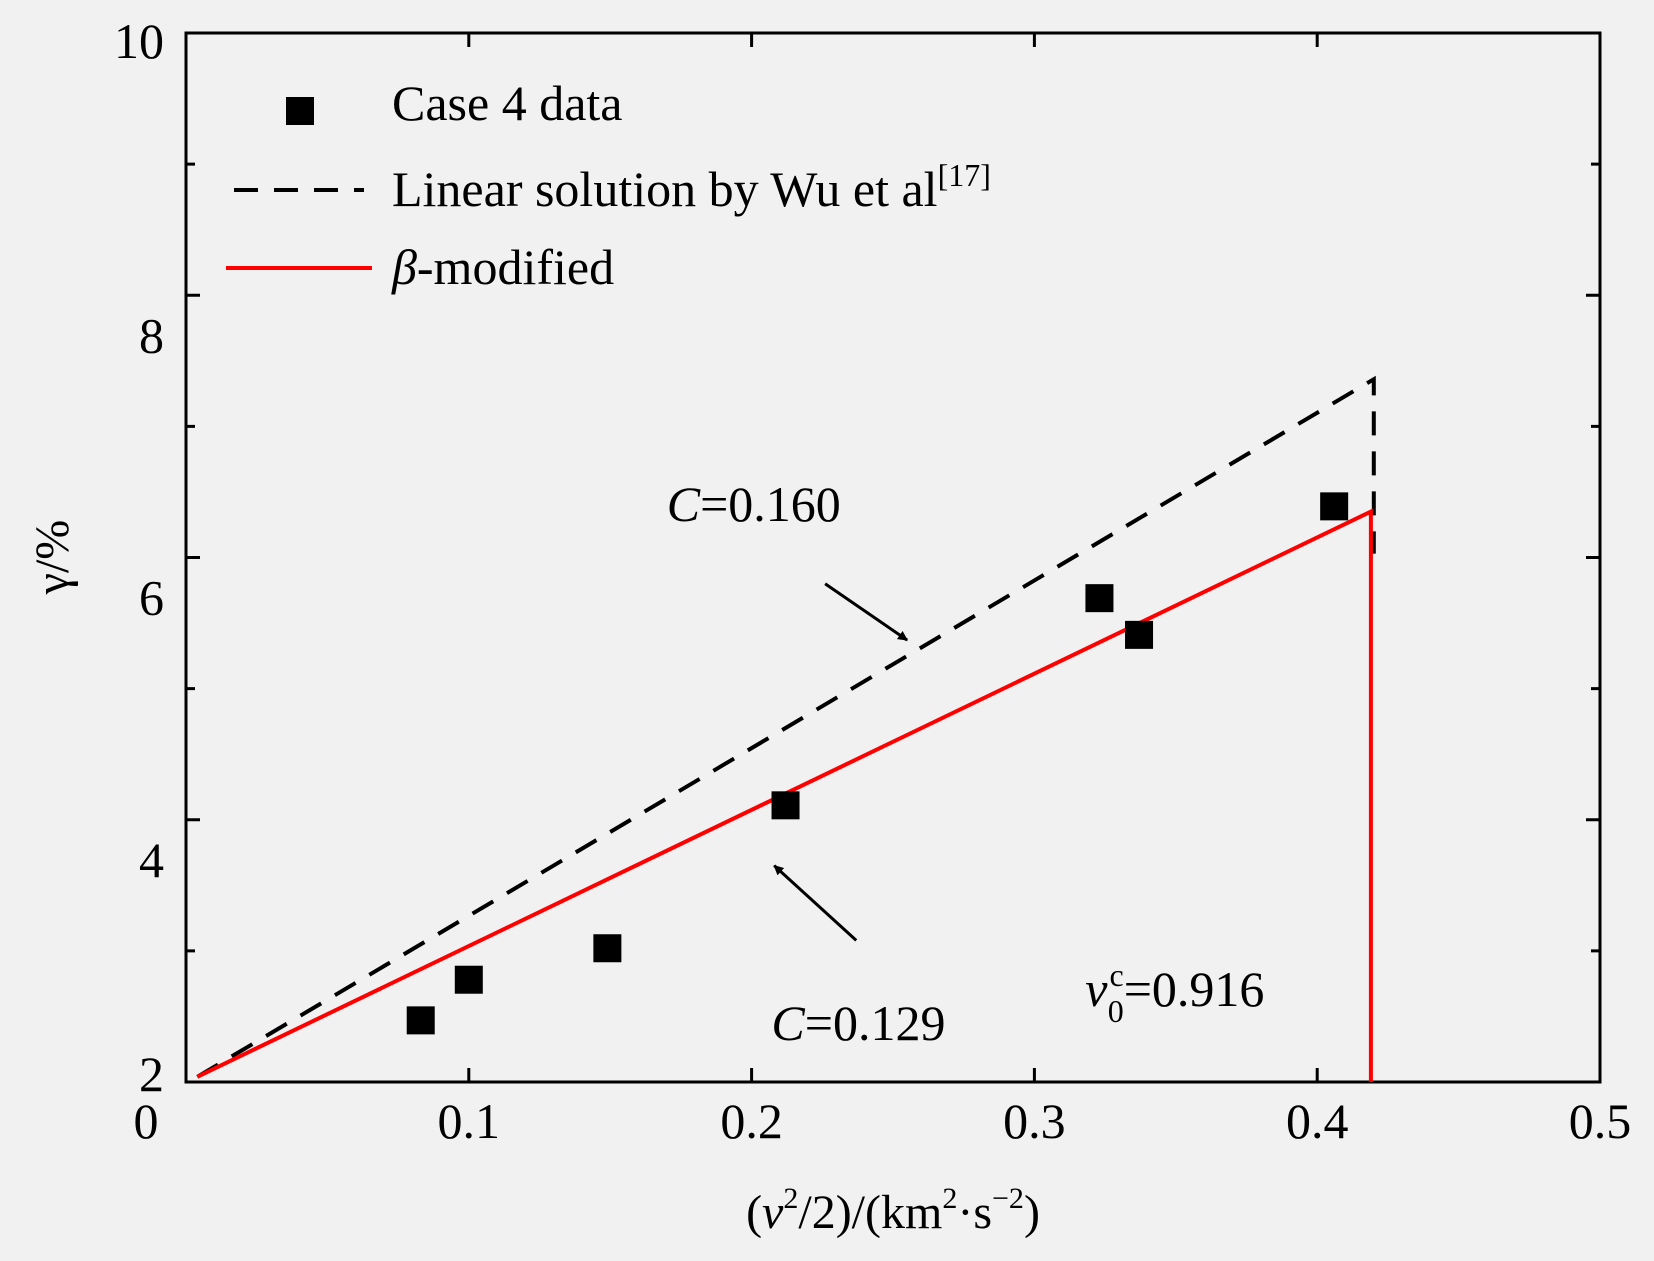  Describe the element at coordinates (751, 1121) in the screenshot. I see `x-tick-label: 0.2` at that location.